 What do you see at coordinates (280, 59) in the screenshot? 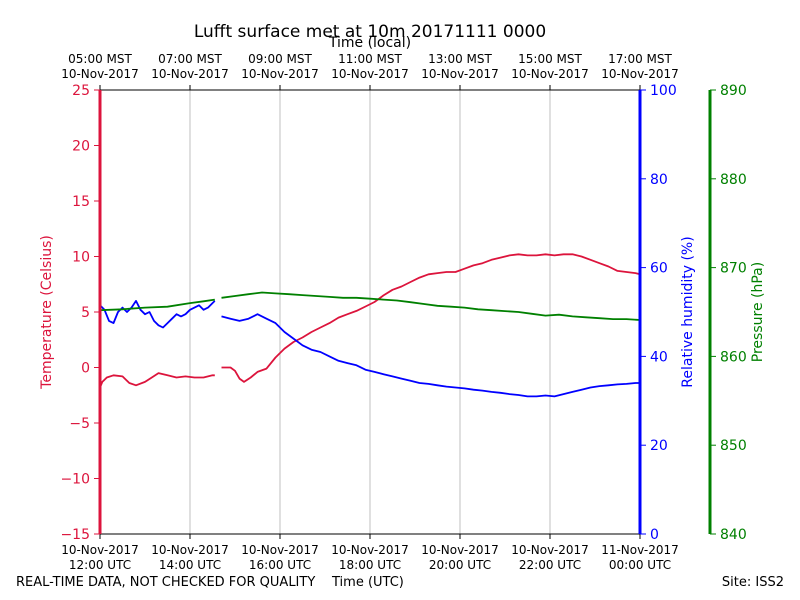
I see `x2-tick-label-time-2: 09:00 MST` at bounding box center [280, 59].